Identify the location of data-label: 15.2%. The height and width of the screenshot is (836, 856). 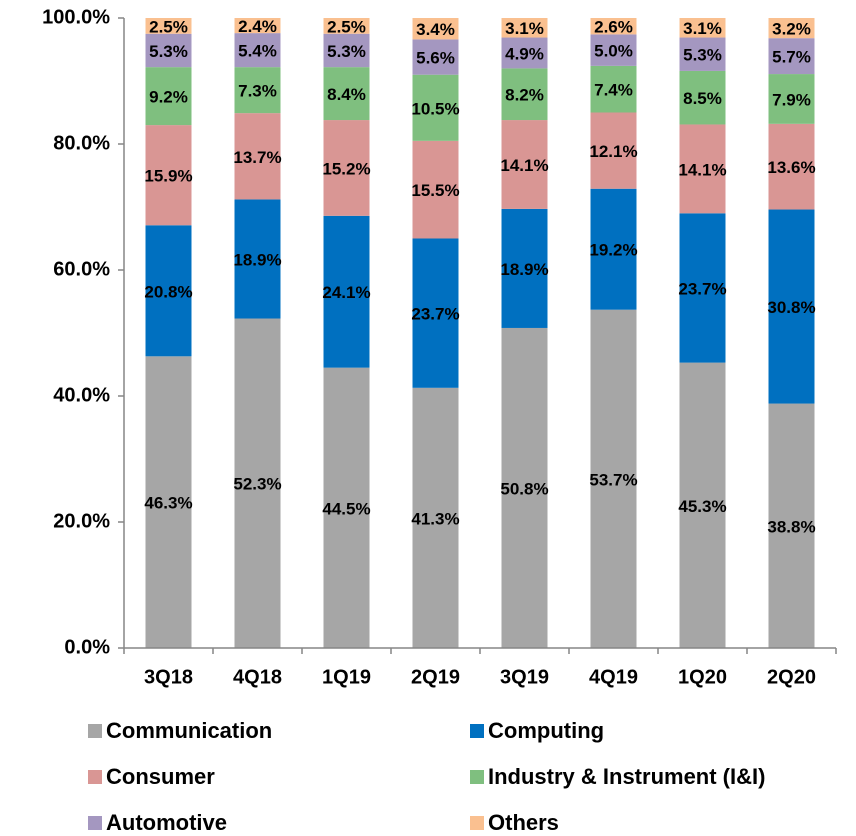
(346, 168).